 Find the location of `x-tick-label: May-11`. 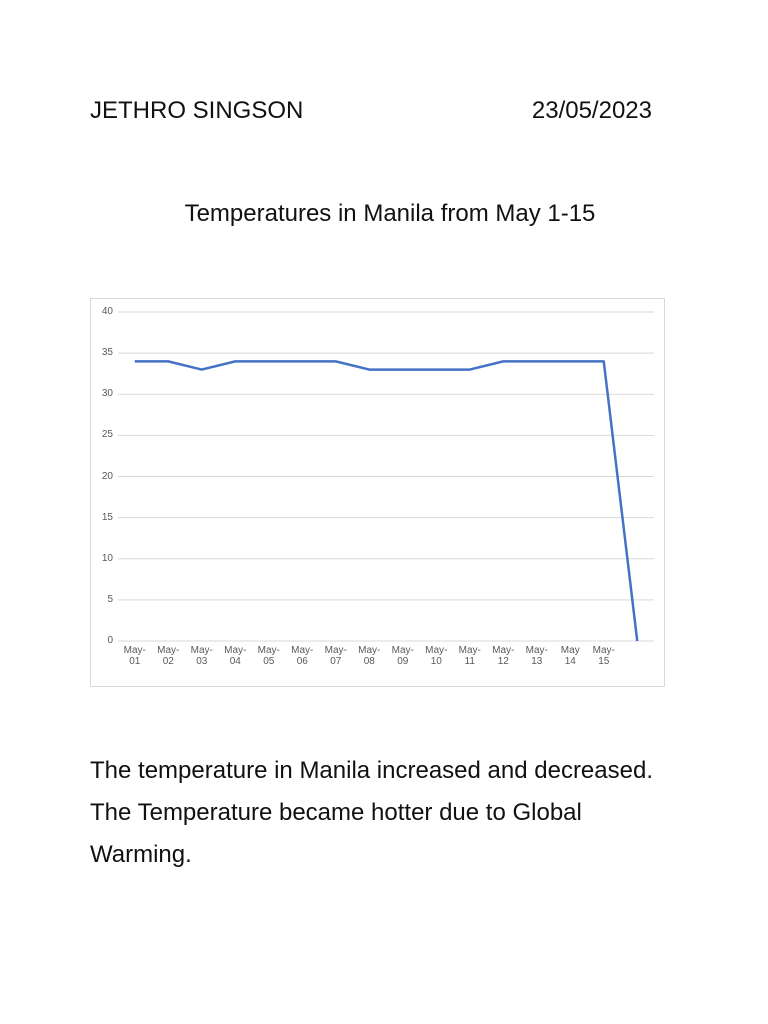

x-tick-label: May-11 is located at coordinates (469, 656).